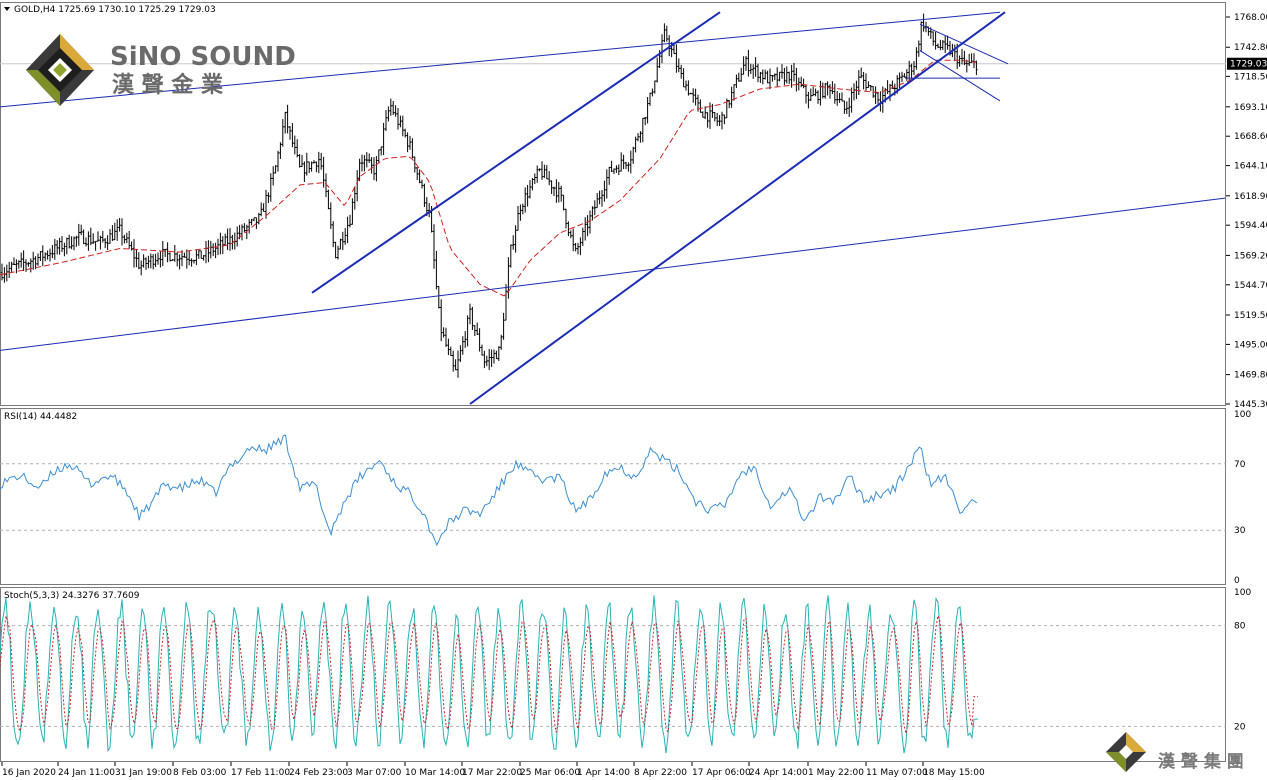  I want to click on footer-logo-text: 漢 聲 集 團, so click(1201, 761).